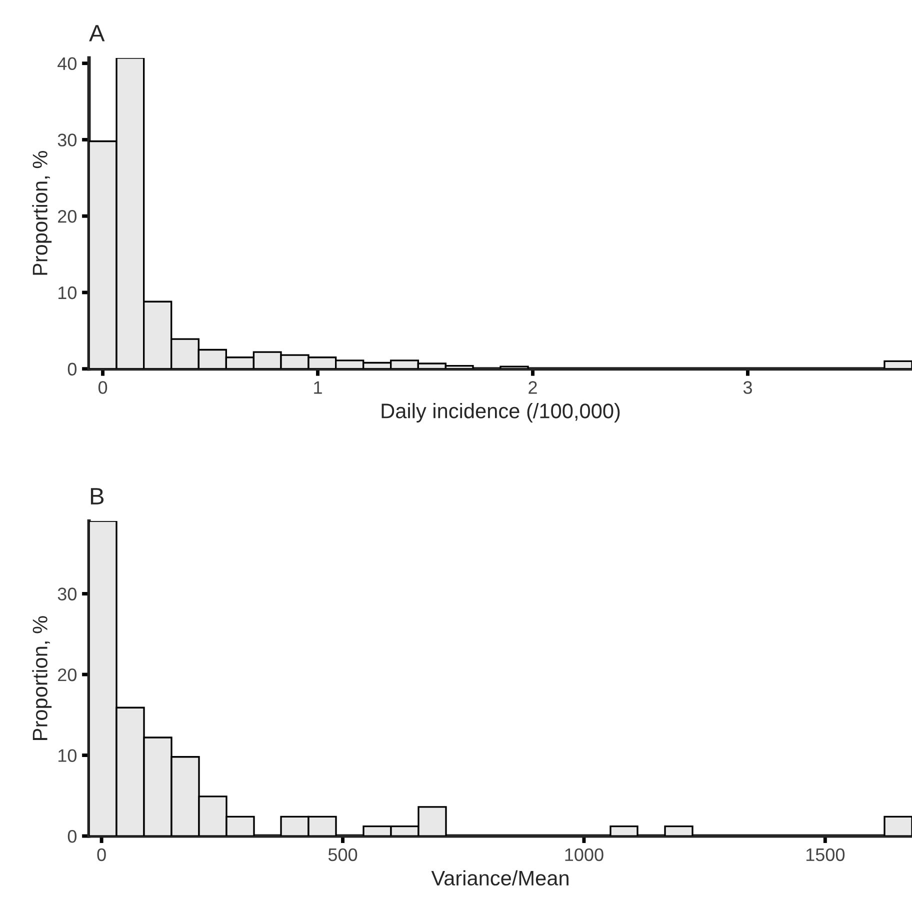 This screenshot has width=912, height=913. What do you see at coordinates (318, 387) in the screenshot?
I see `x-tick-label: 1` at bounding box center [318, 387].